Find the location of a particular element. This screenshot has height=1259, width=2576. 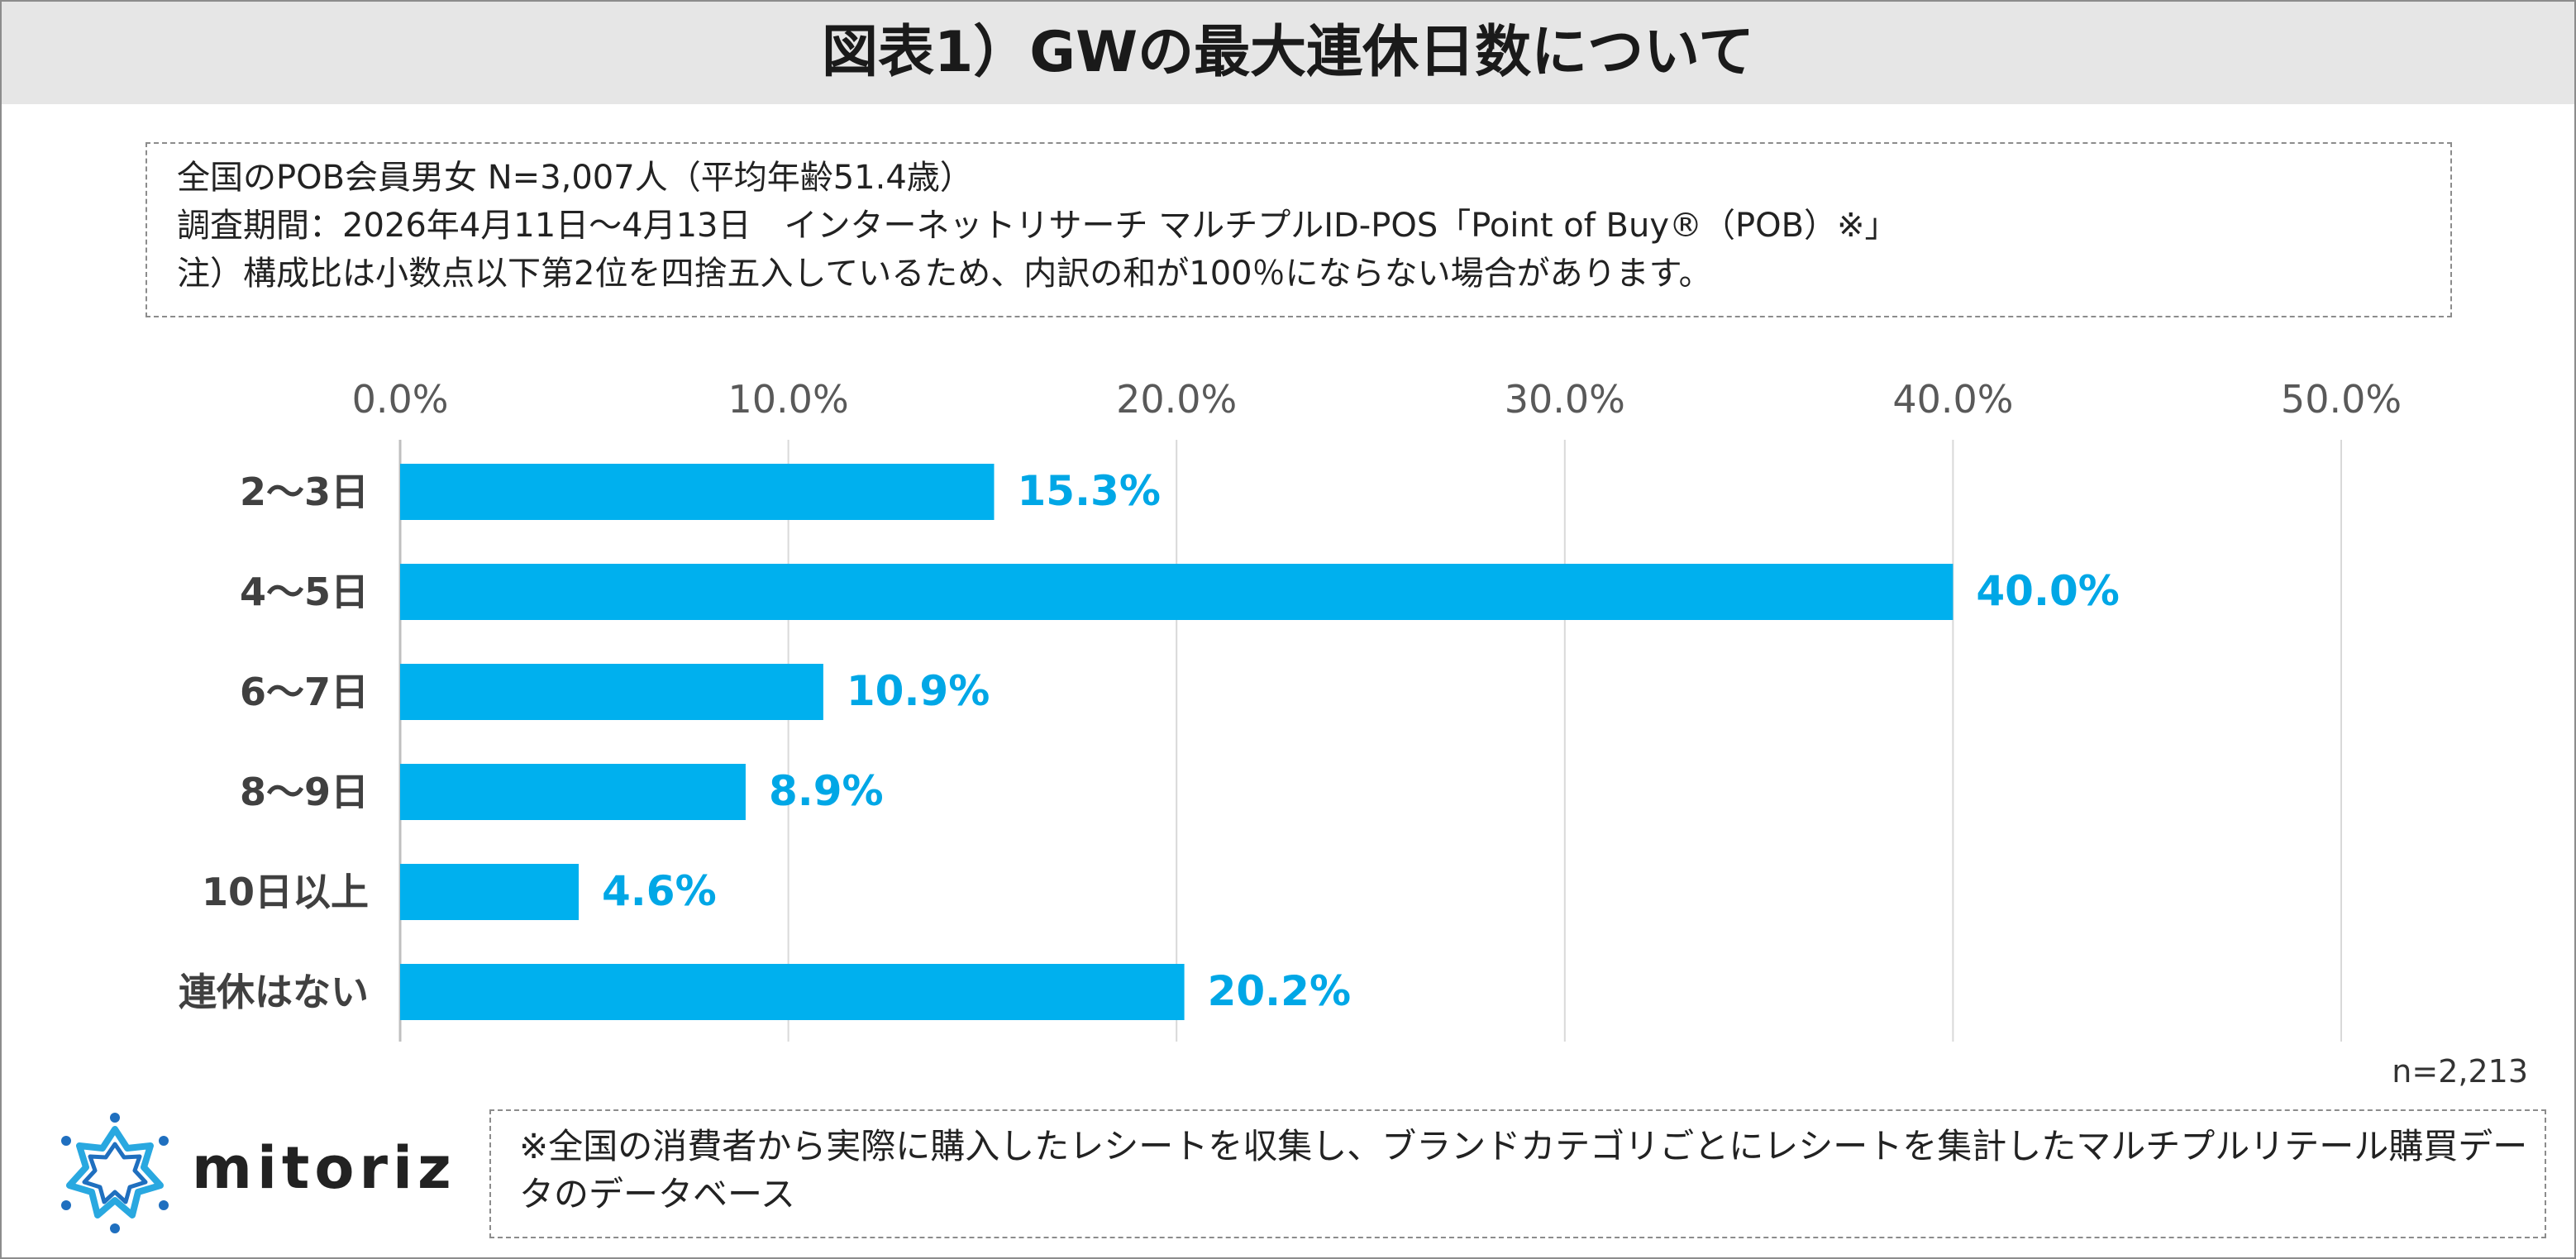

x-tick-label: 20.0% is located at coordinates (1176, 399).